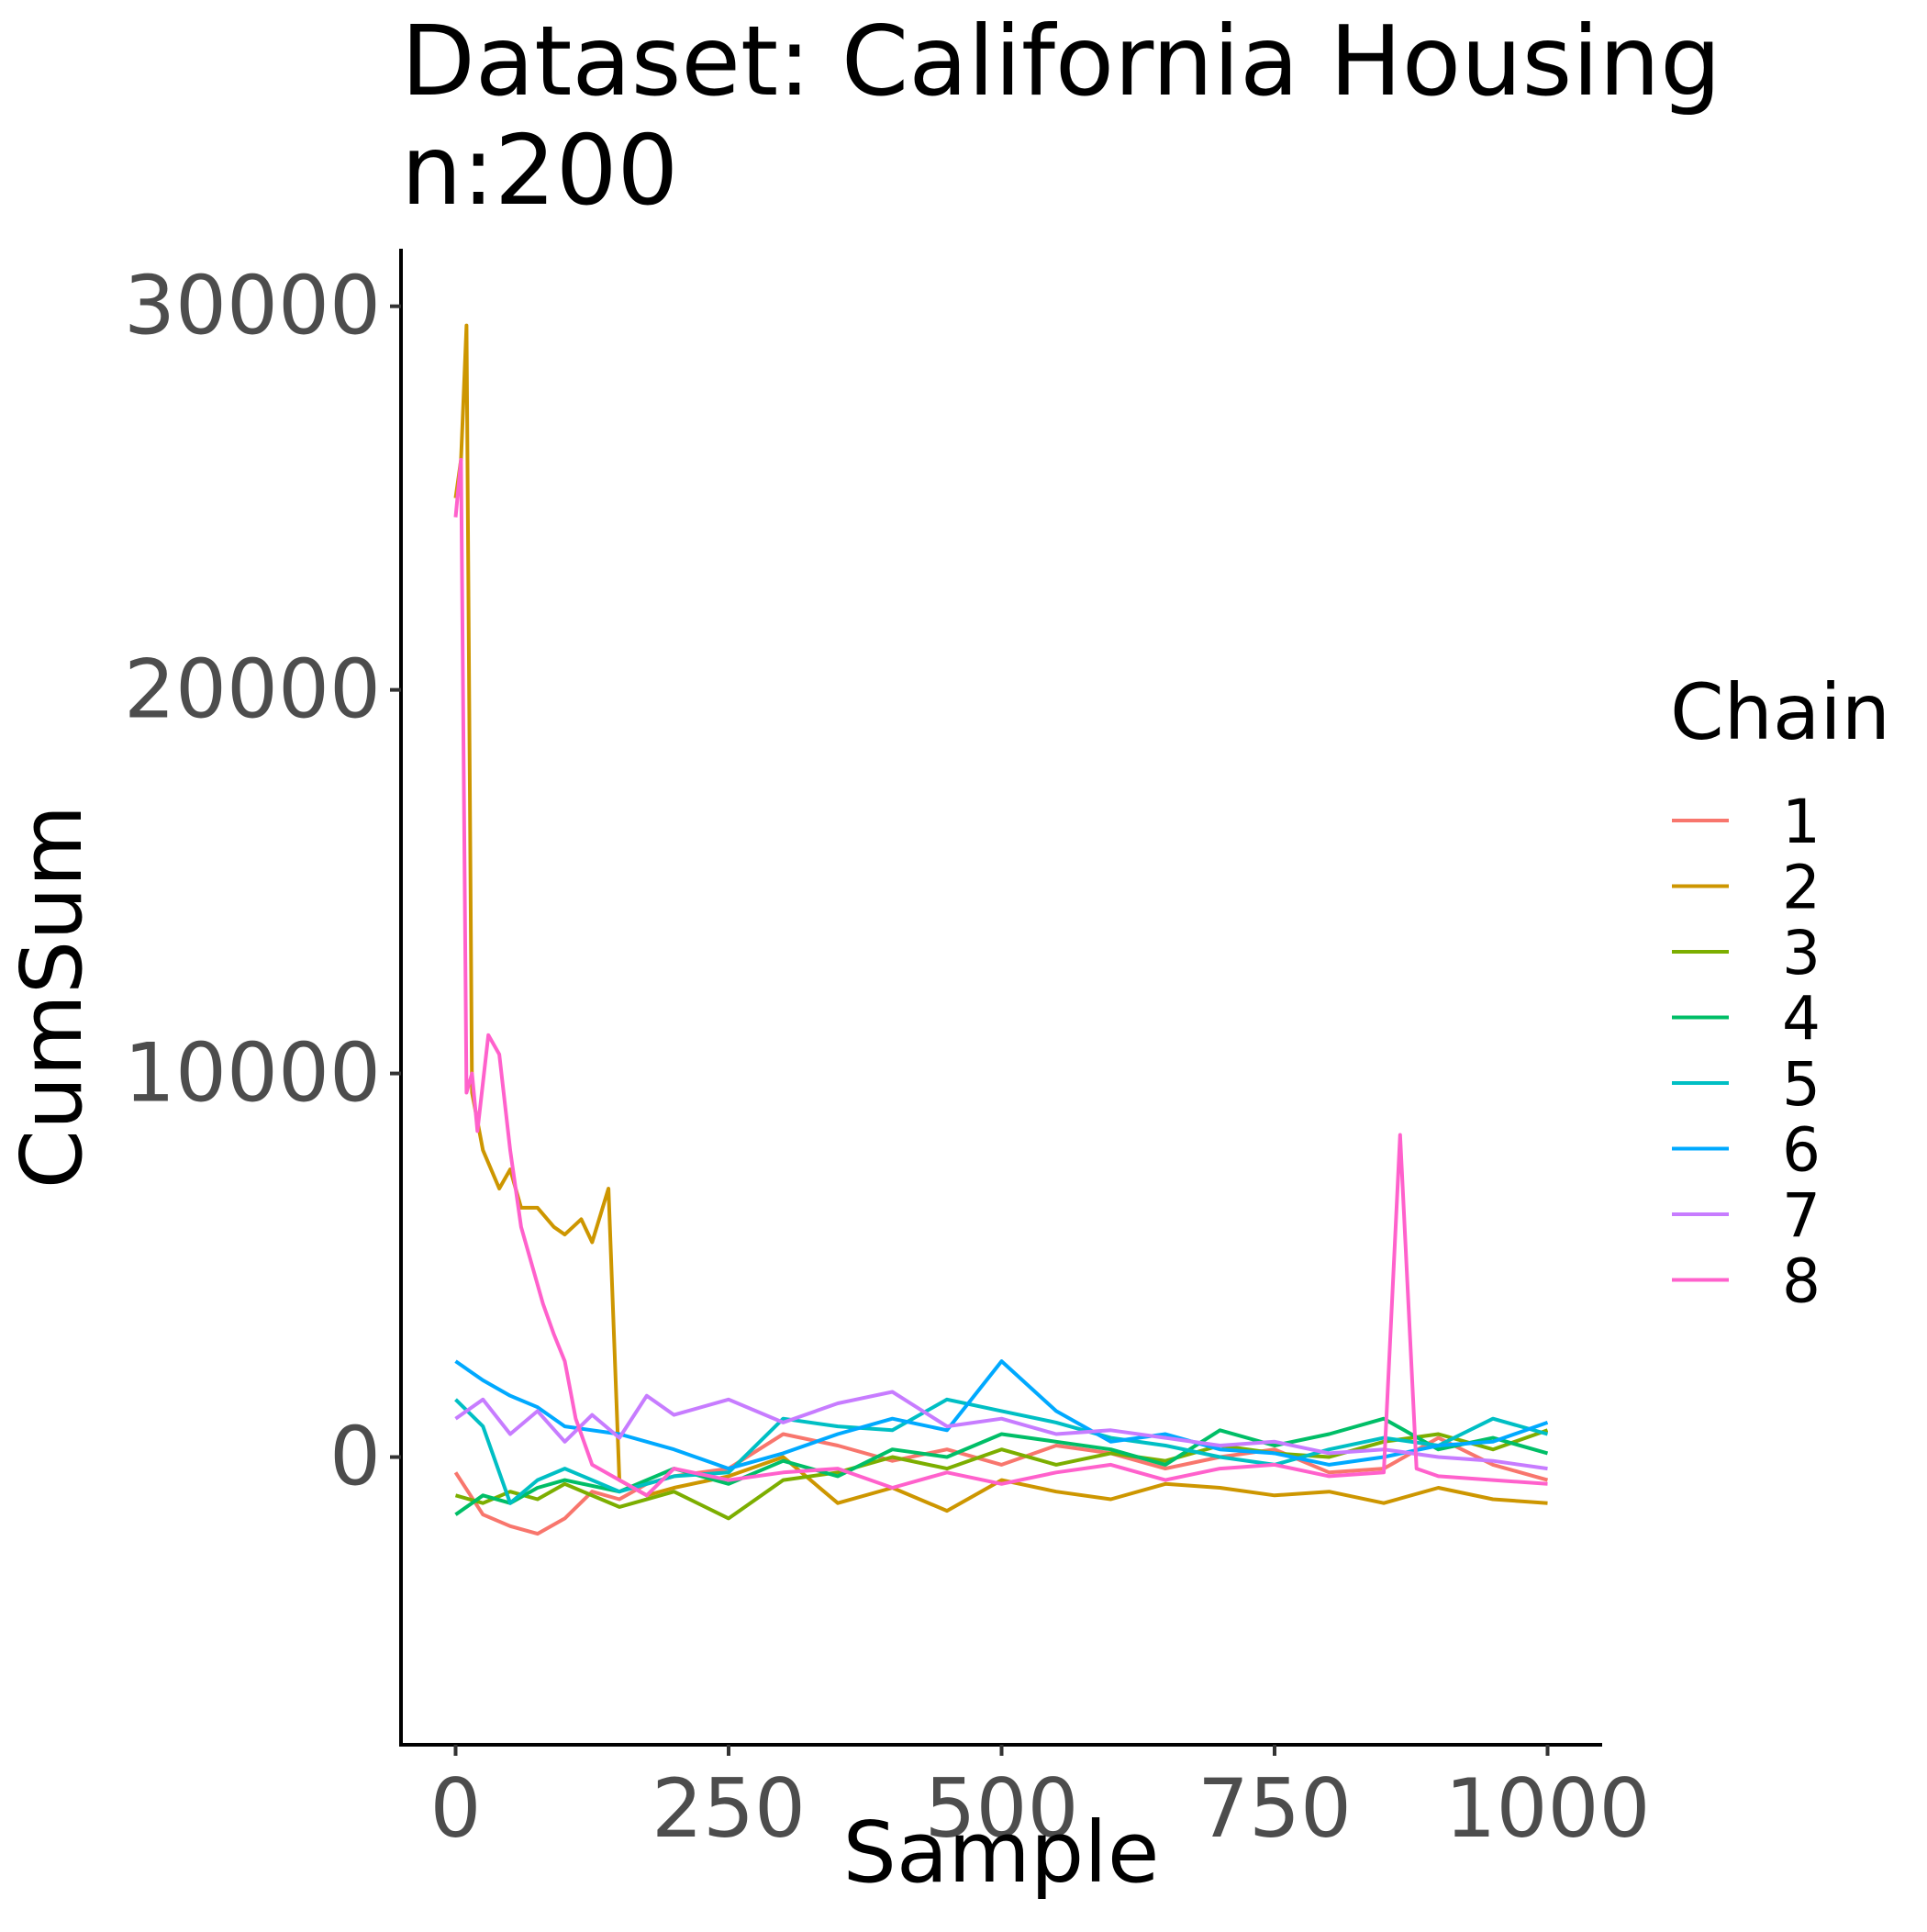 The height and width of the screenshot is (1932, 1927). What do you see at coordinates (1746, 888) in the screenshot?
I see `legend-item-chain-2: 2` at bounding box center [1746, 888].